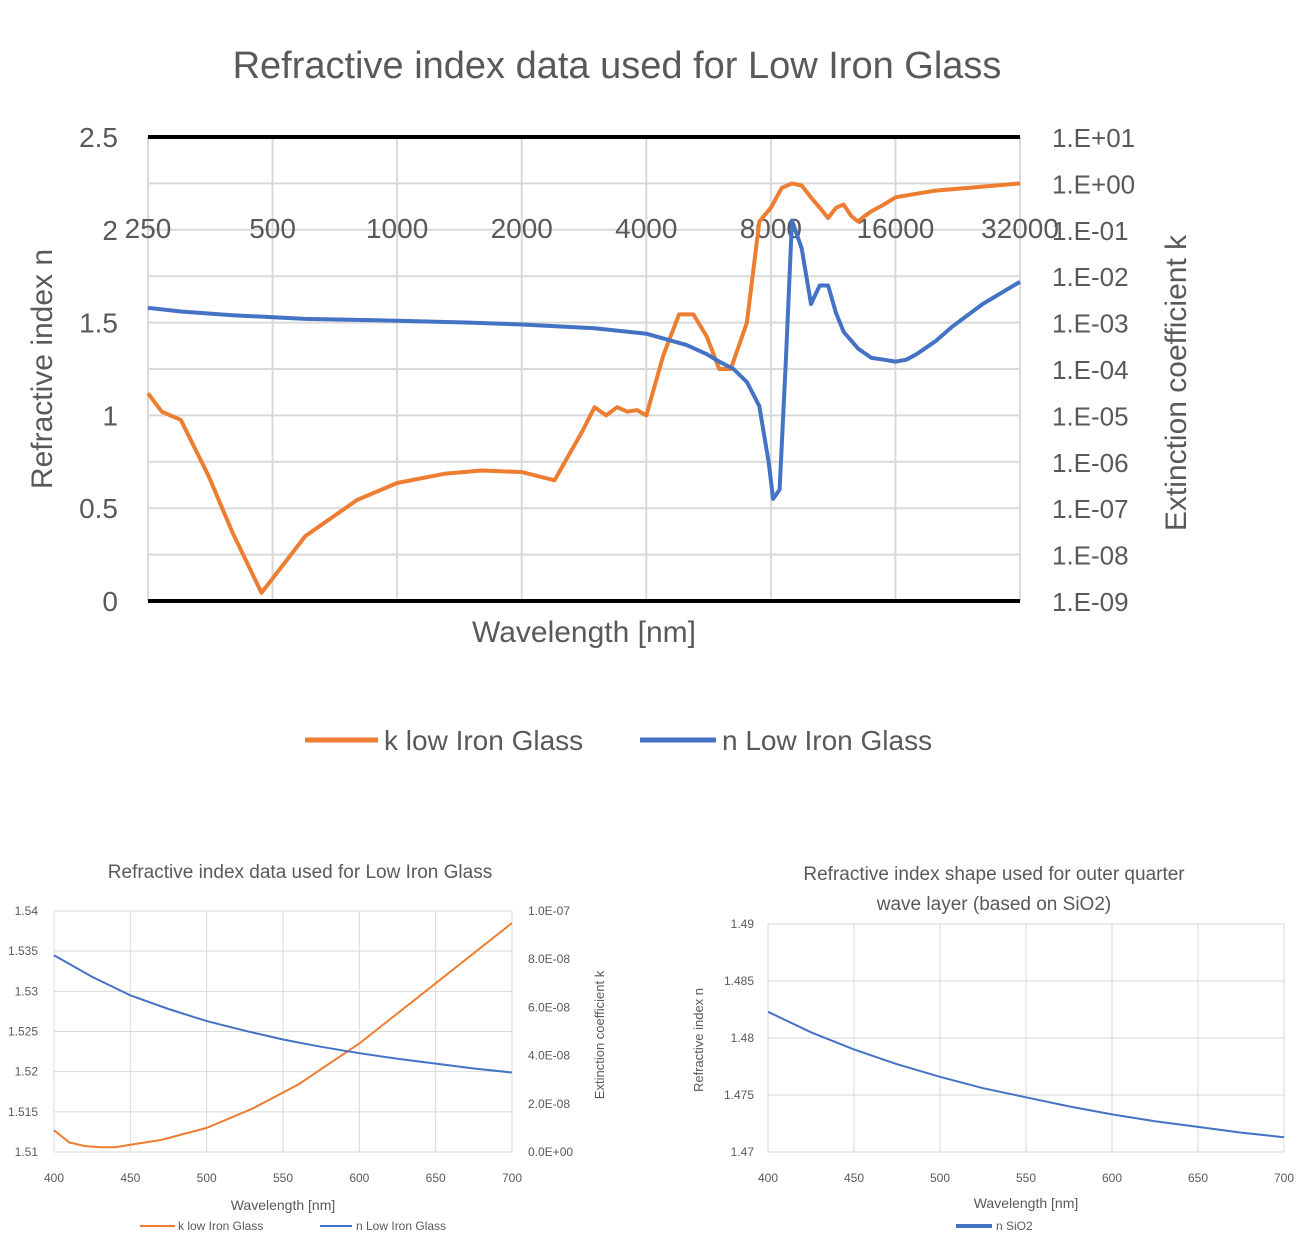 Image resolution: width=1302 pixels, height=1233 pixels. Describe the element at coordinates (98, 137) in the screenshot. I see `chart1-y-tick: 2.5` at that location.